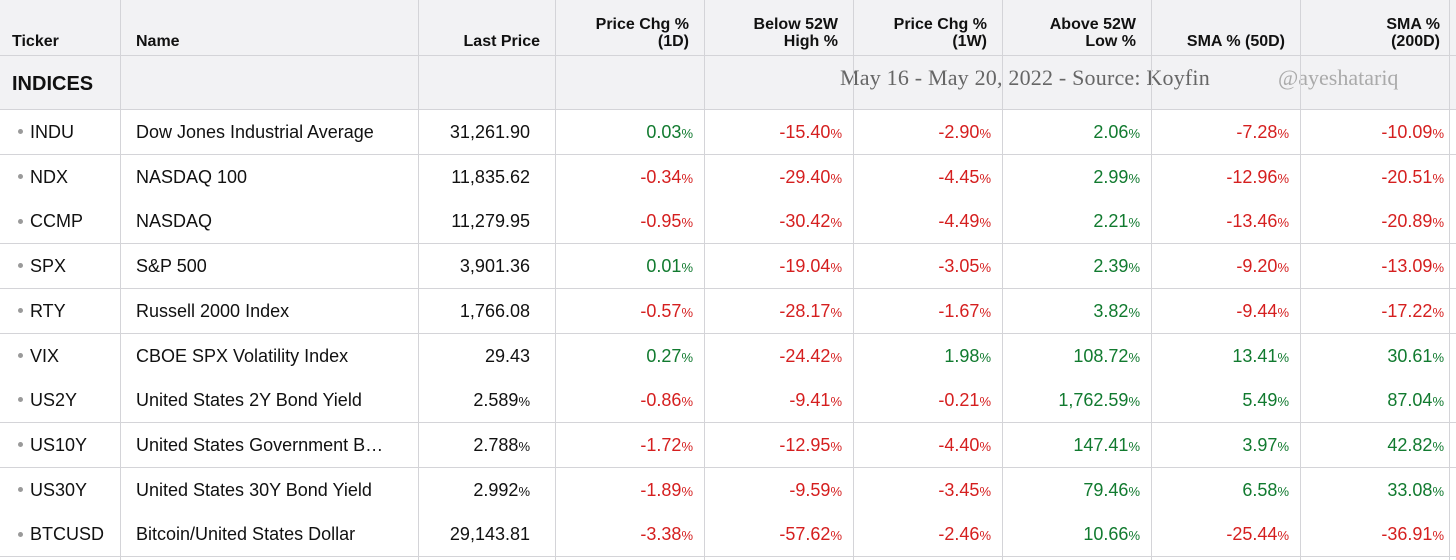 This screenshot has width=1456, height=560. Describe the element at coordinates (810, 400) in the screenshot. I see `below52-value: -9.41` at that location.